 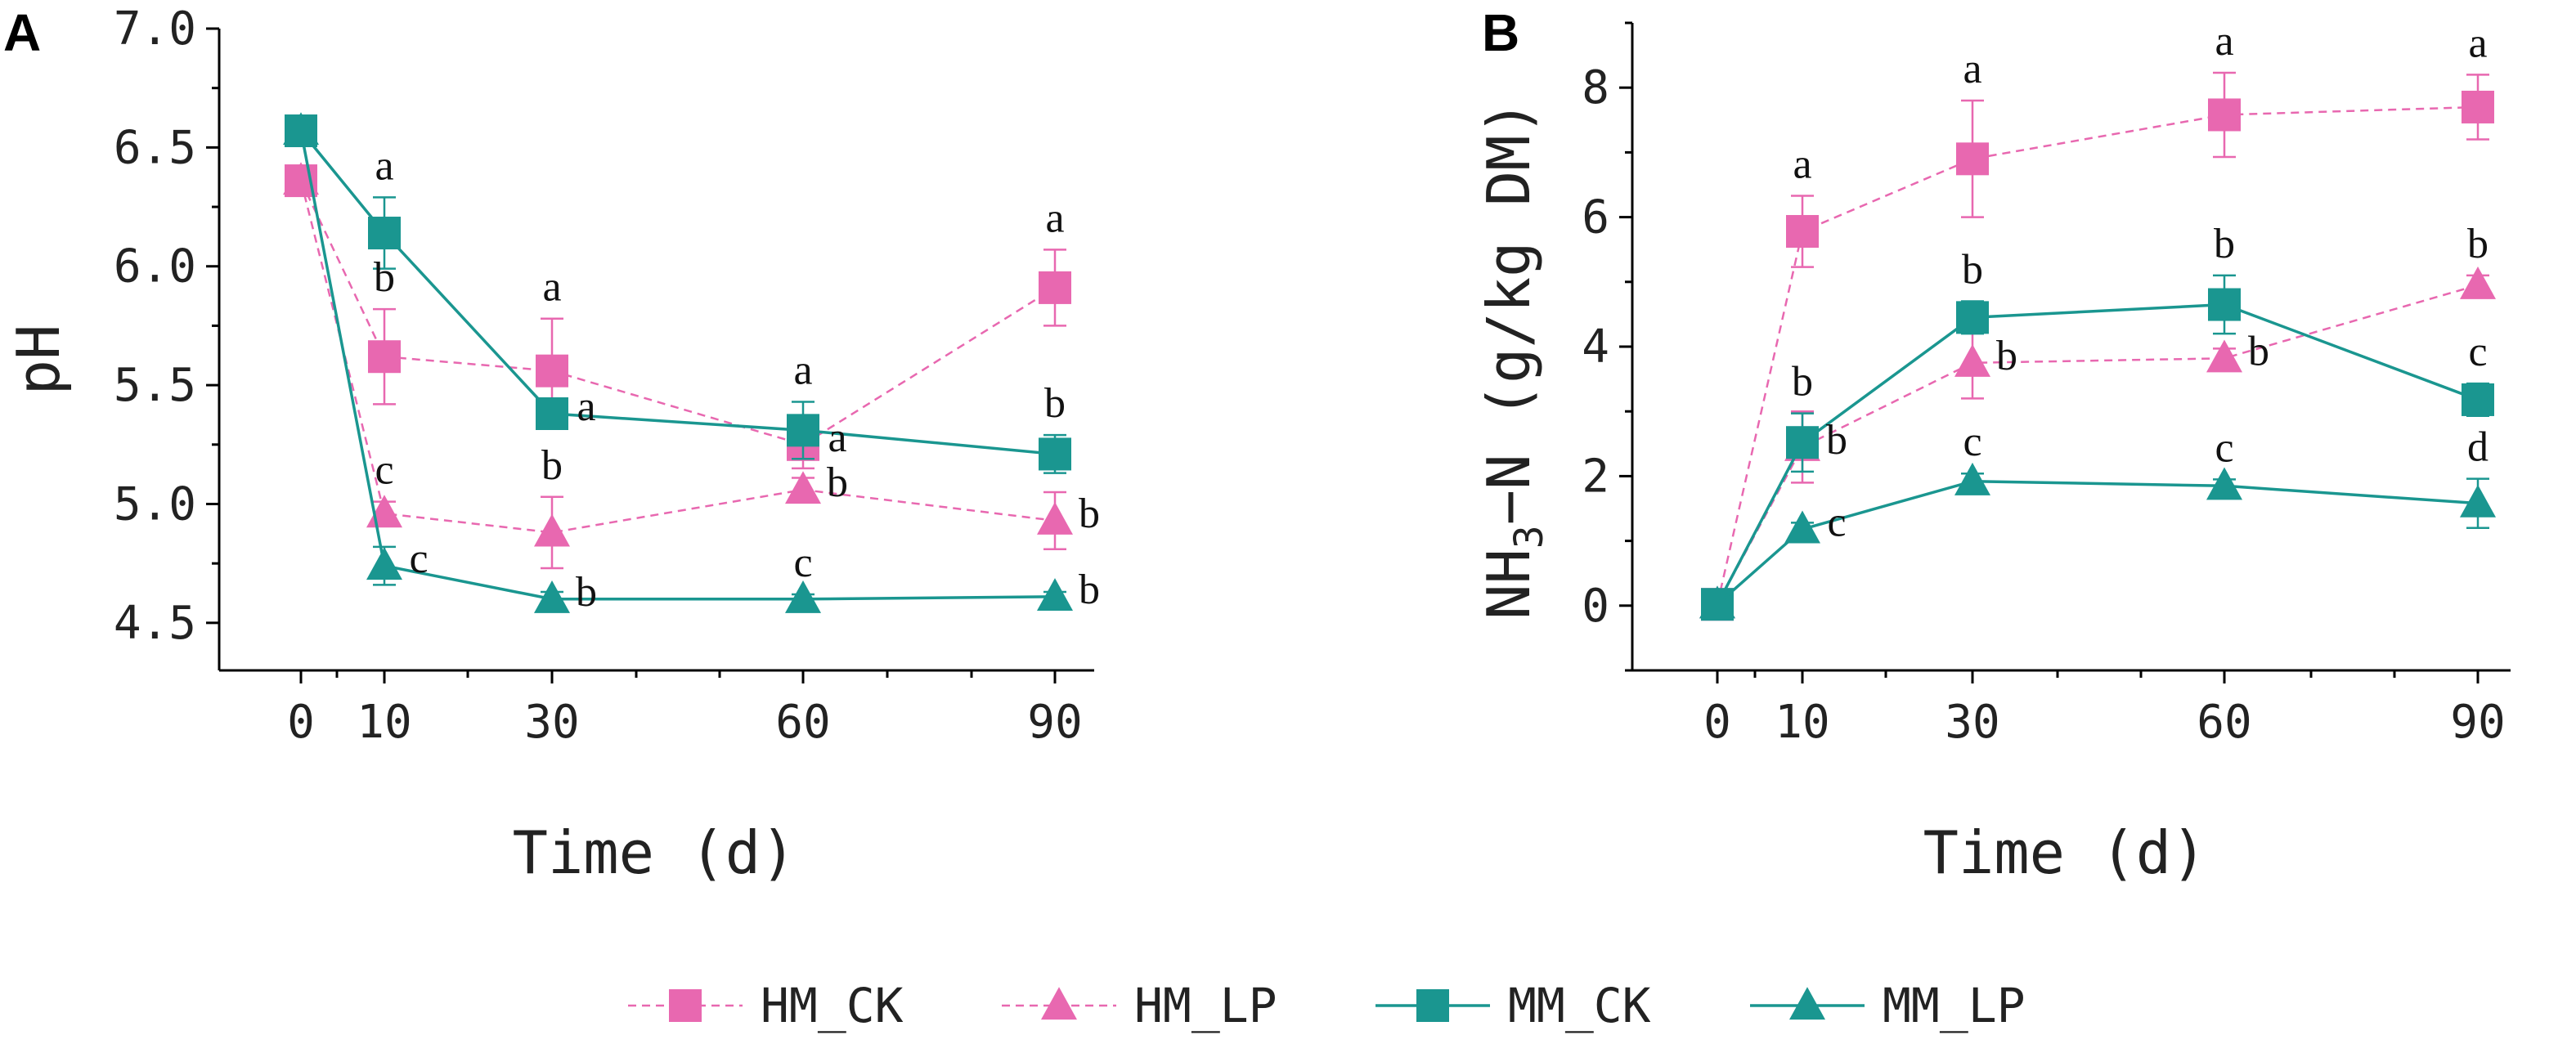 I want to click on y-title-subscript: 3, so click(x=1529, y=537).